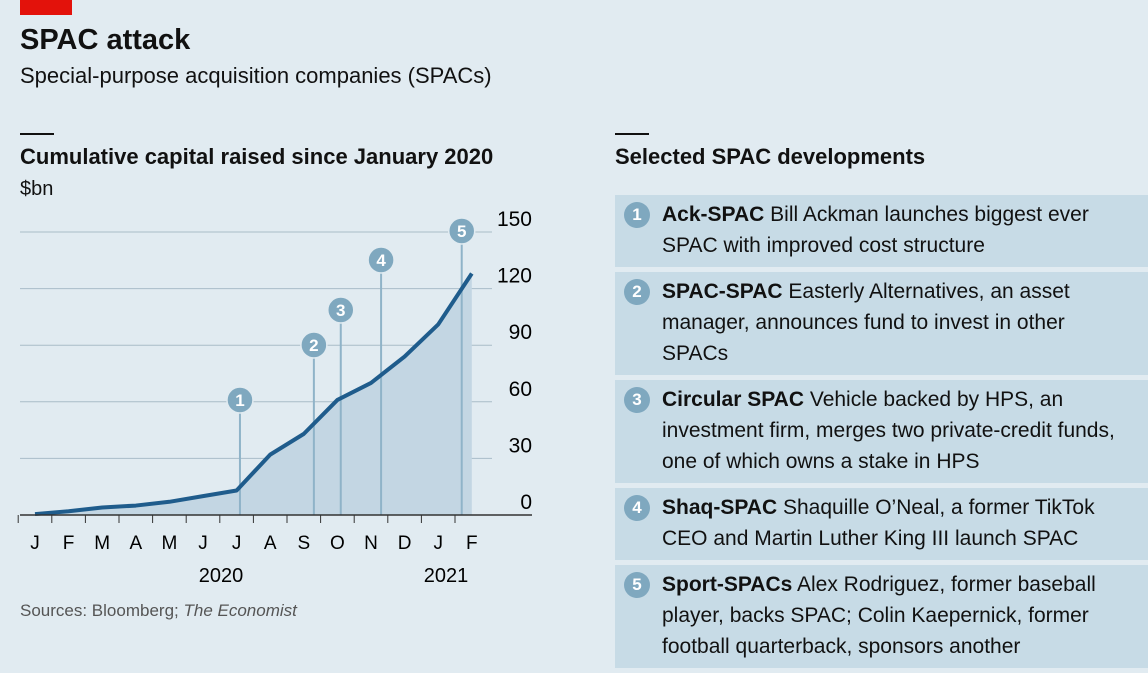 The width and height of the screenshot is (1148, 673). Describe the element at coordinates (240, 610) in the screenshot. I see `source-italic: The Economist` at that location.